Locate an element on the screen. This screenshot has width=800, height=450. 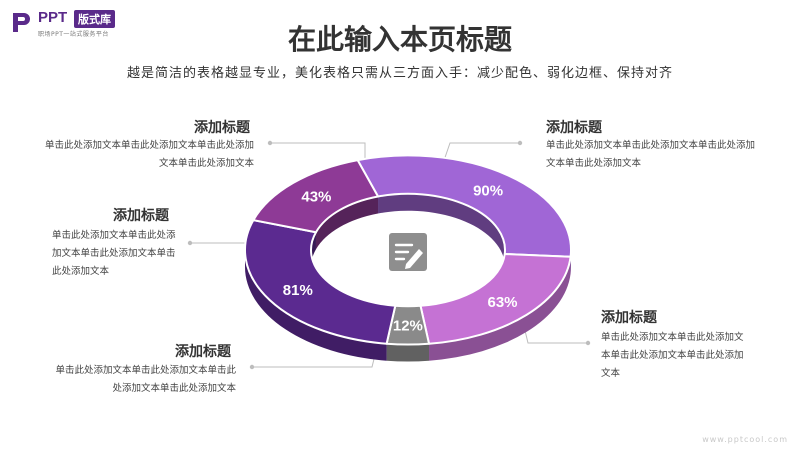
page-subtitle: 越是简洁的表格越显专业，美化表格只需从三方面入手：减少配色、弱化边框、保持对齐 is located at coordinates (399, 73).